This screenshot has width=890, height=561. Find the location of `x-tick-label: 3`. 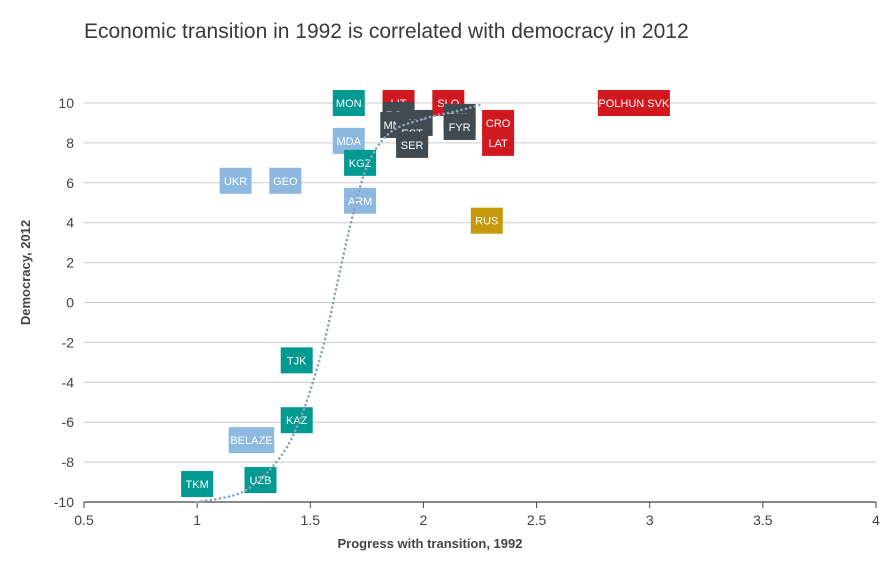

x-tick-label: 3 is located at coordinates (650, 520).